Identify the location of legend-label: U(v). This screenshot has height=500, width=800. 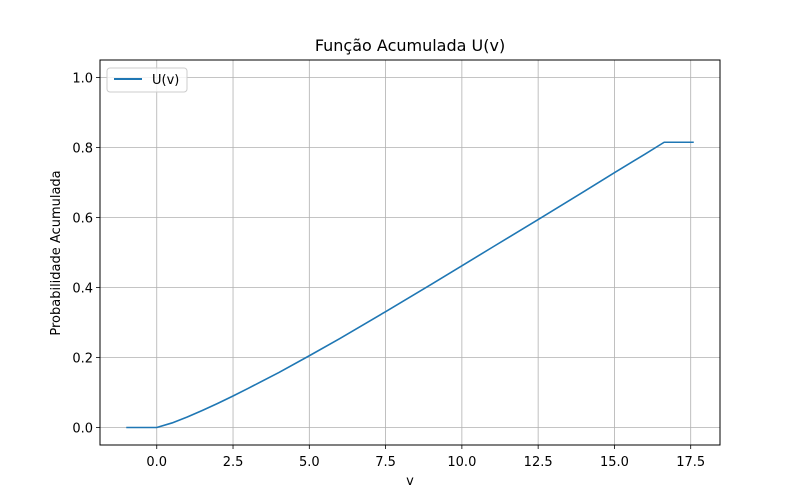
(165, 80).